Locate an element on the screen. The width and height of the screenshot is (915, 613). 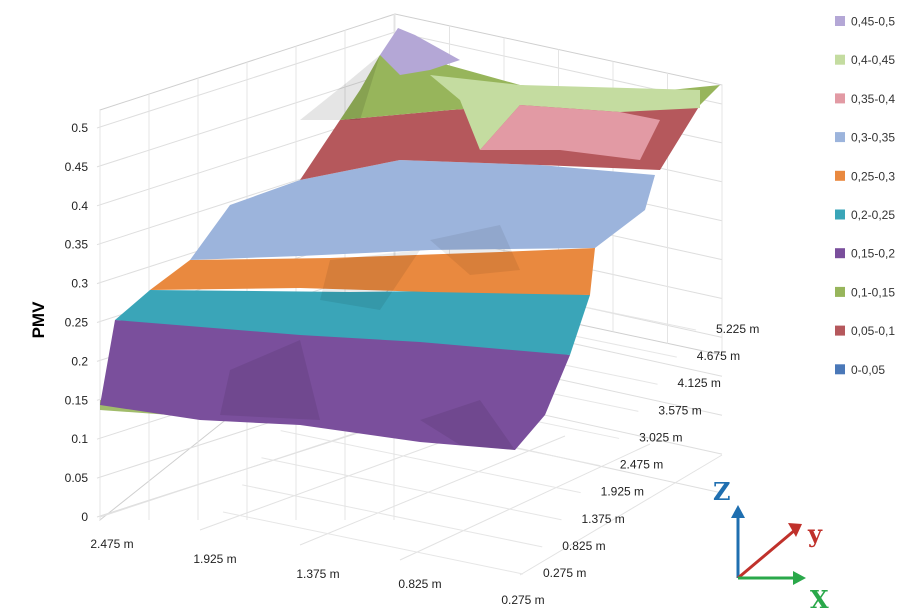
z-tick-label: 0 is located at coordinates (84, 517).